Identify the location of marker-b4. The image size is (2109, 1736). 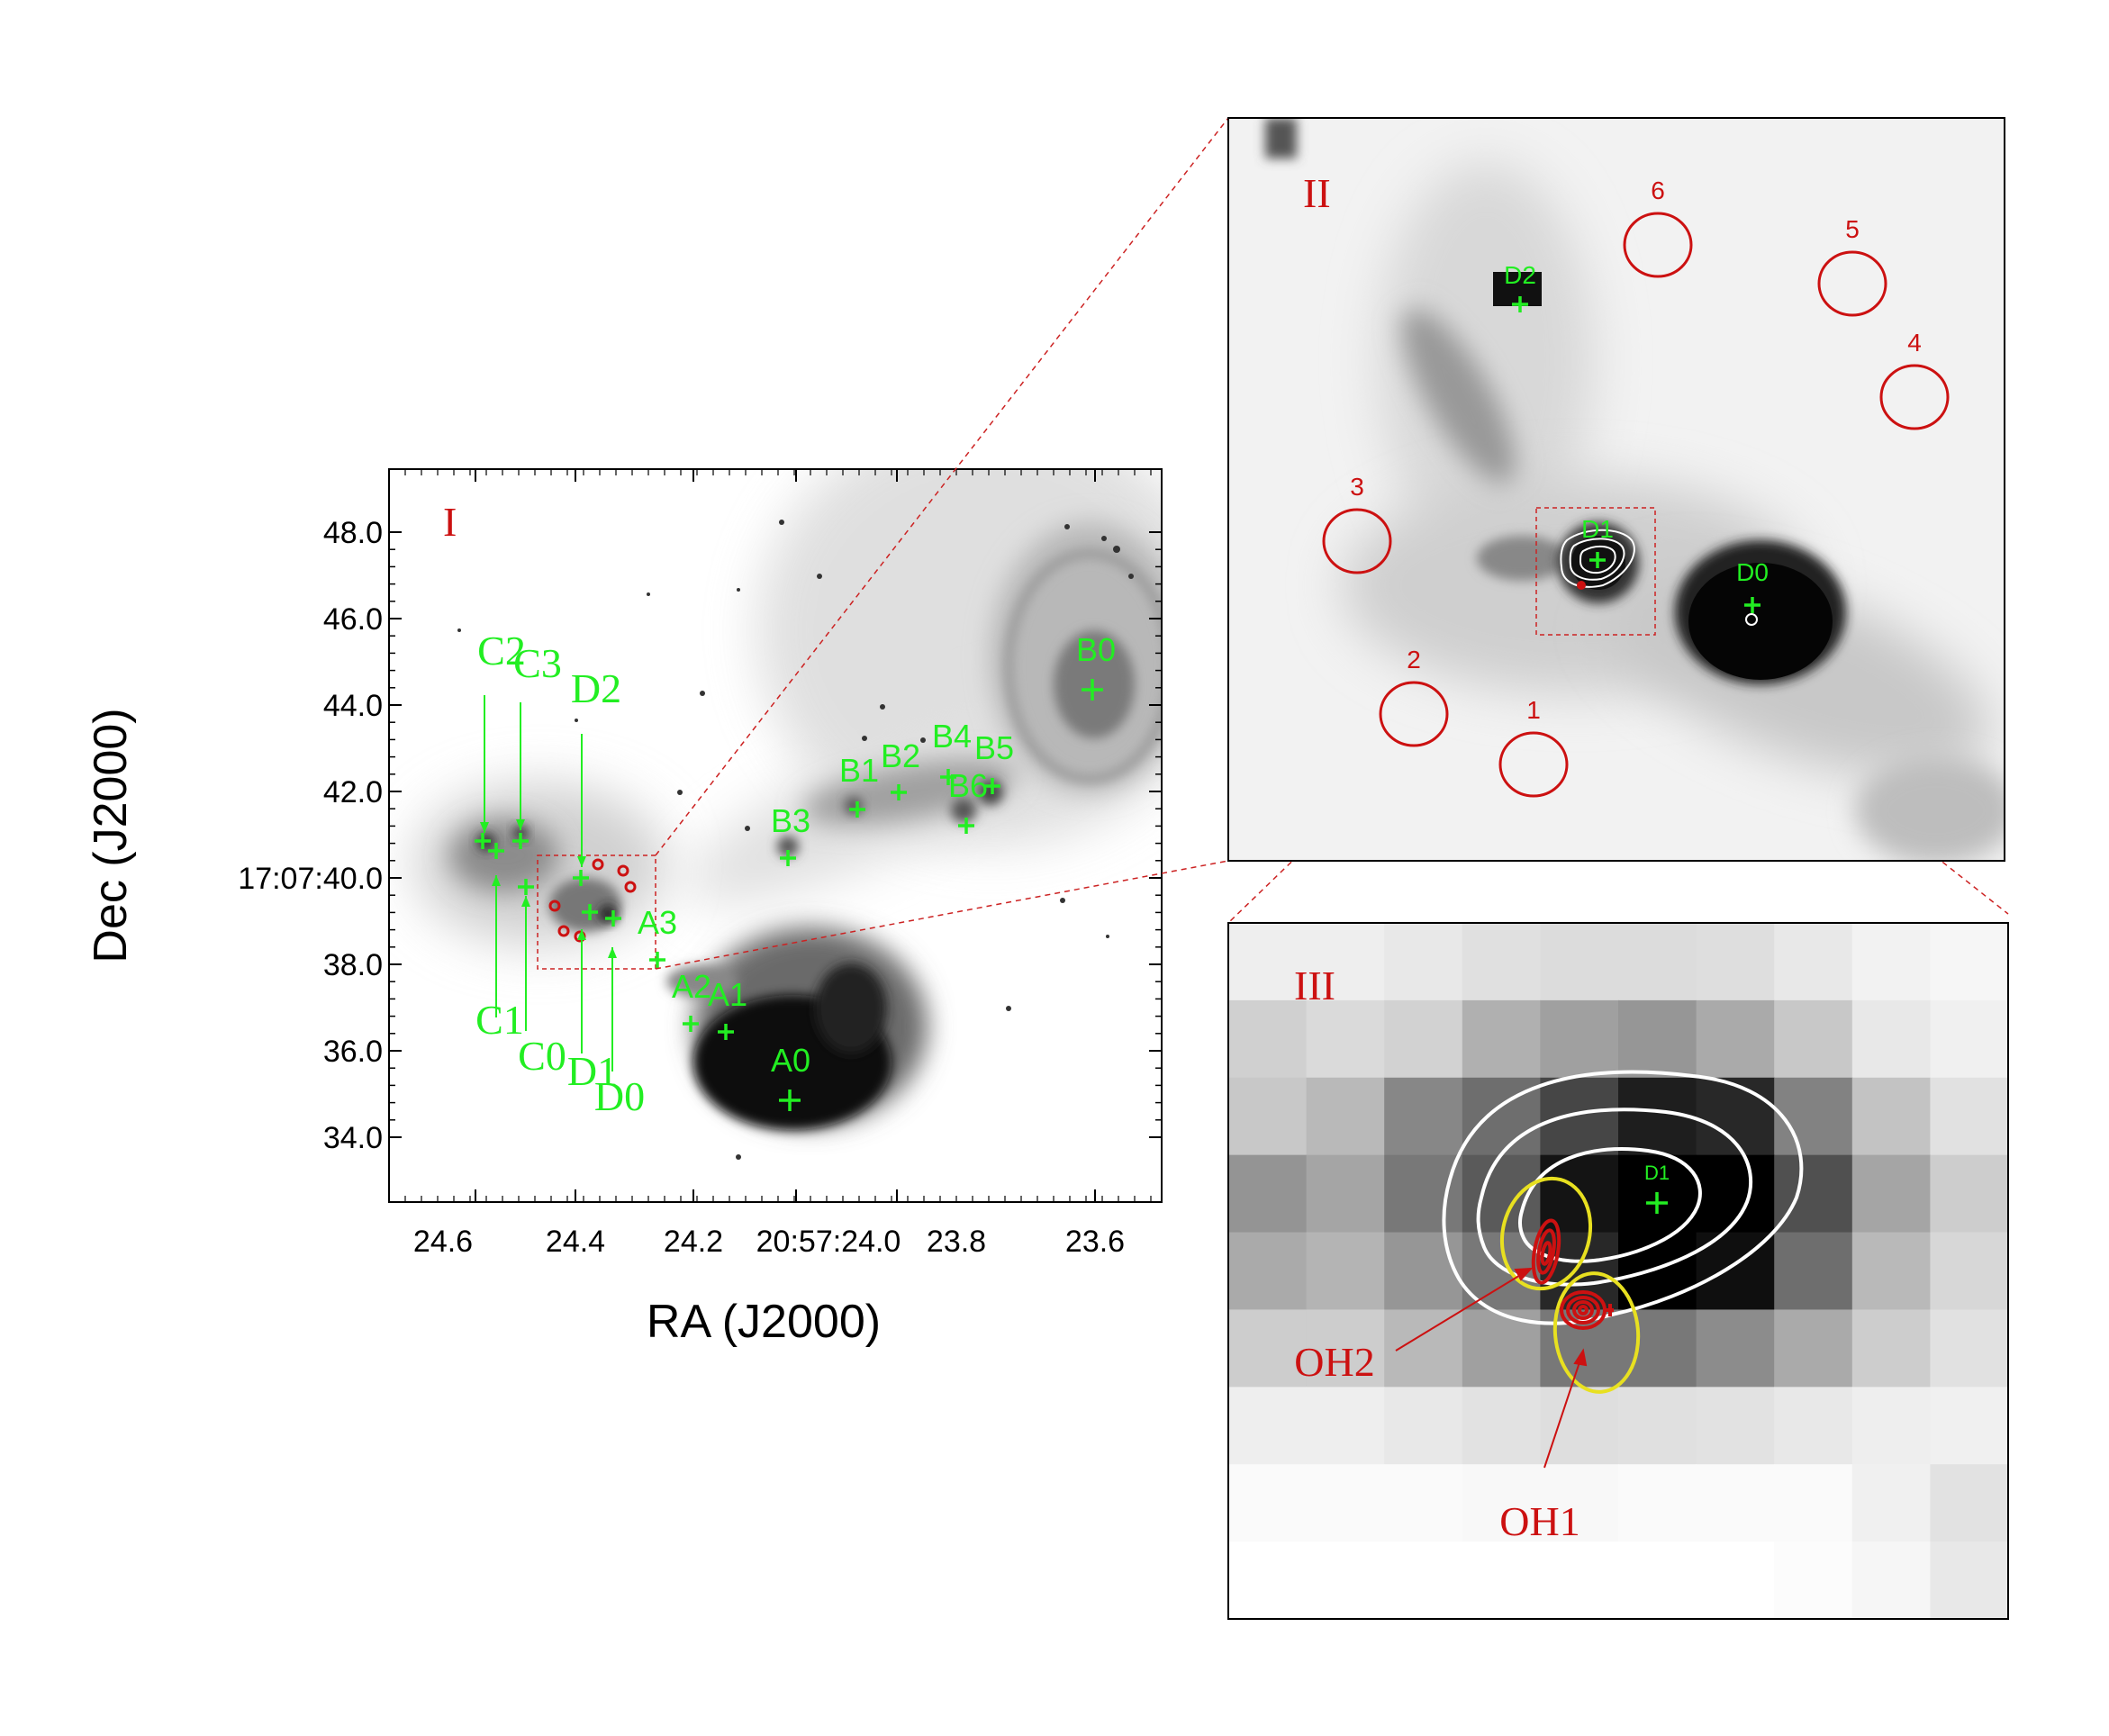
(948, 777).